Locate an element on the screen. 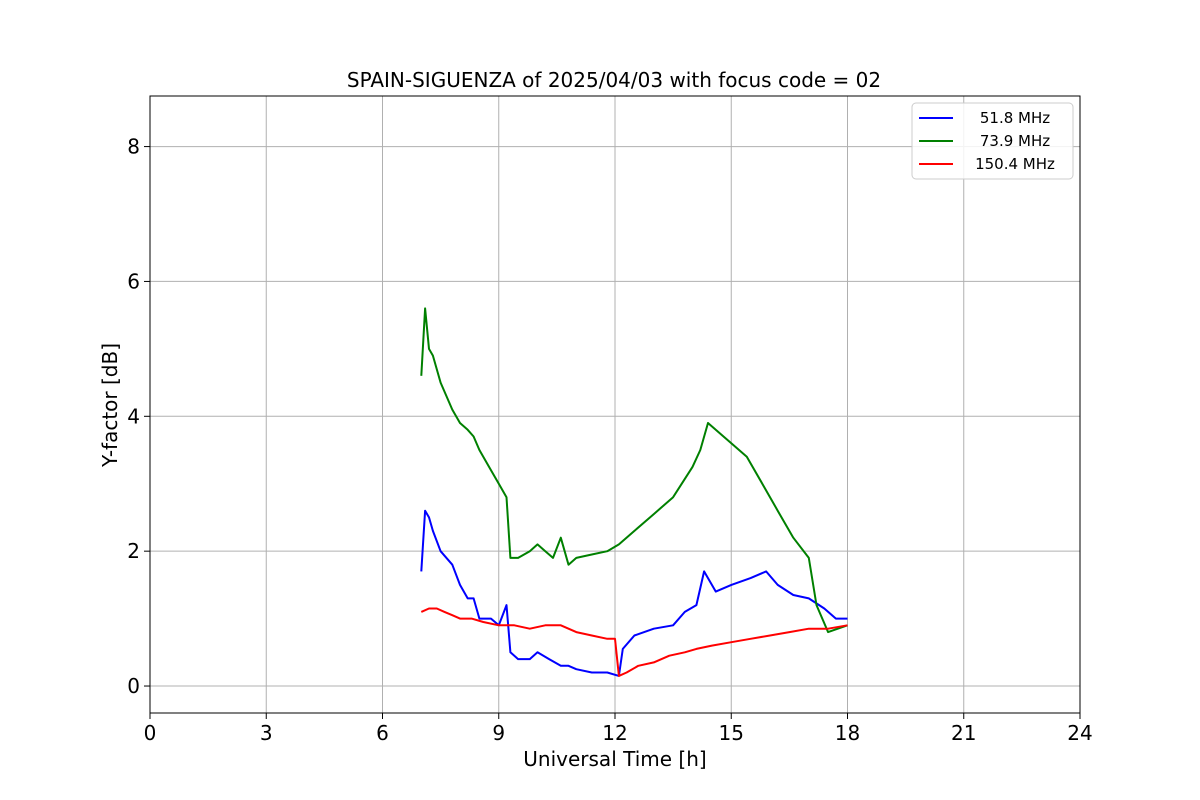  y-tick-label: 2 is located at coordinates (133, 551).